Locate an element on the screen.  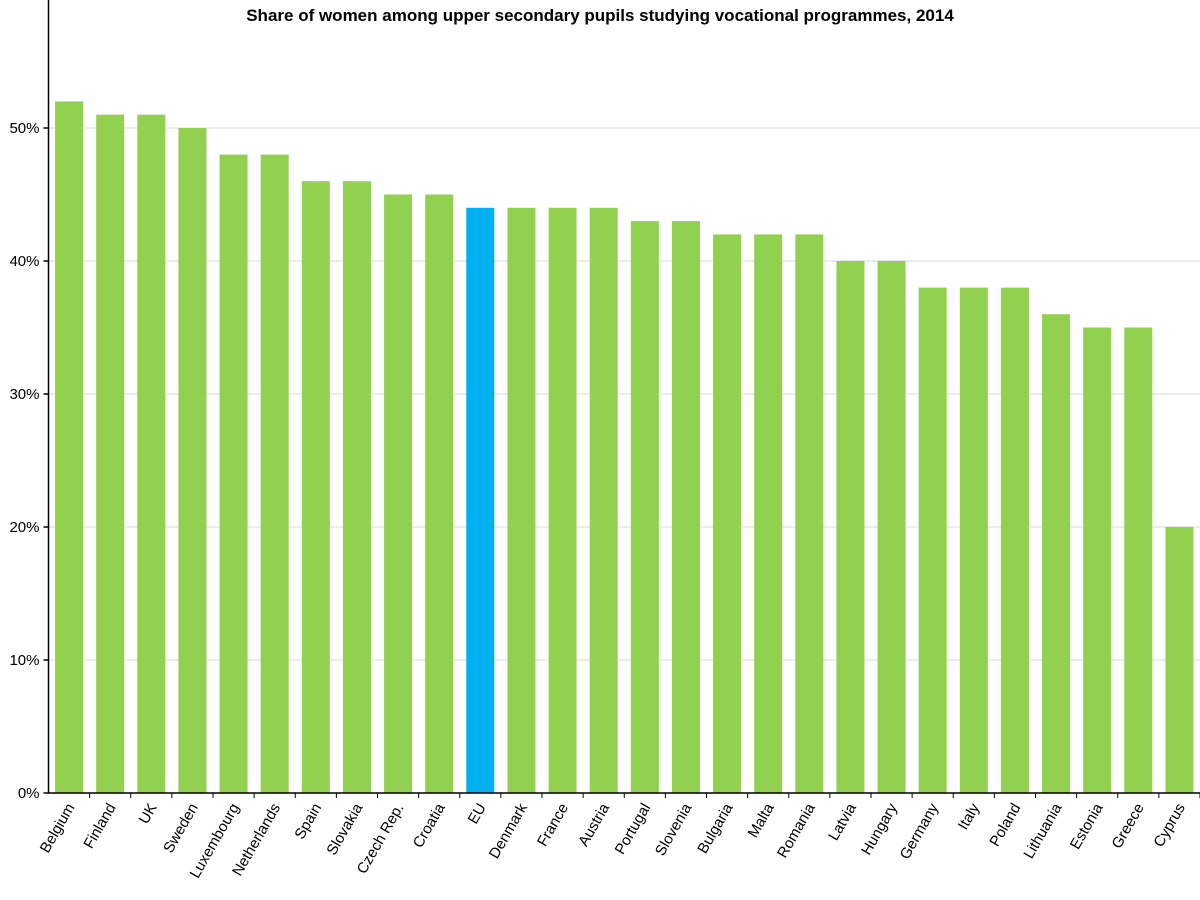
x-tick-label: Estonia is located at coordinates (1087, 826).